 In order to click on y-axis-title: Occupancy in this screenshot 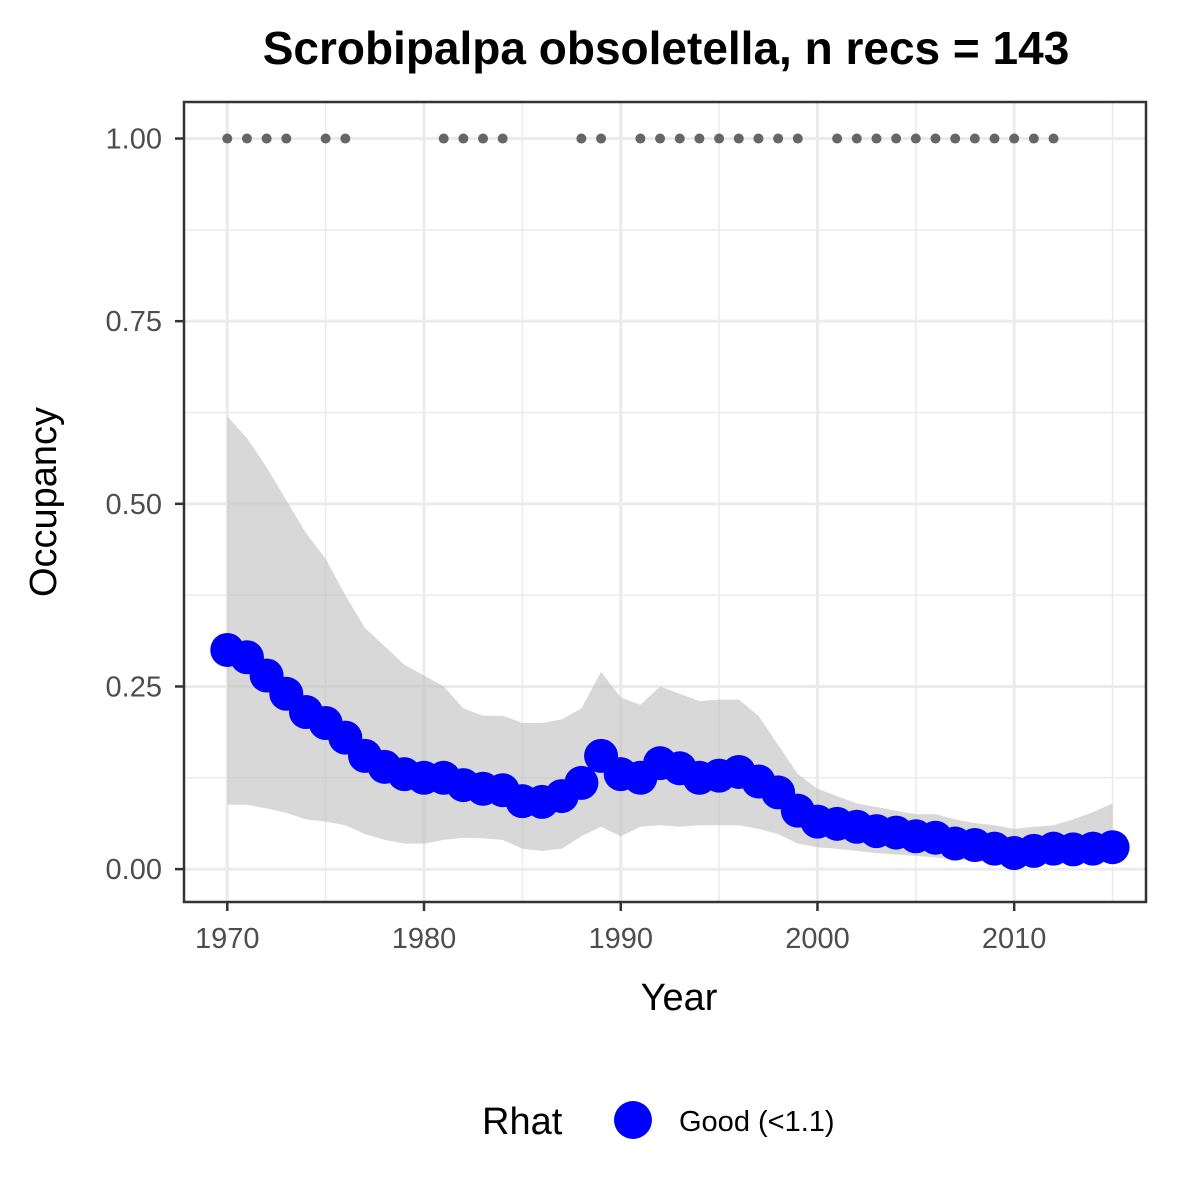, I will do `click(44, 502)`.